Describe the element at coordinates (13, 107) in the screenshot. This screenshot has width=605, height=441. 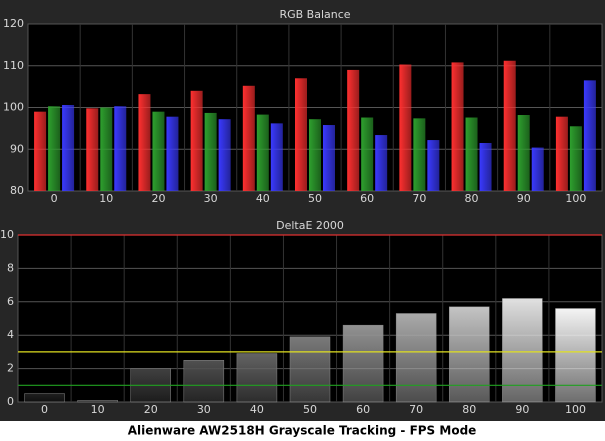
I see `y-tick-label: 100` at that location.